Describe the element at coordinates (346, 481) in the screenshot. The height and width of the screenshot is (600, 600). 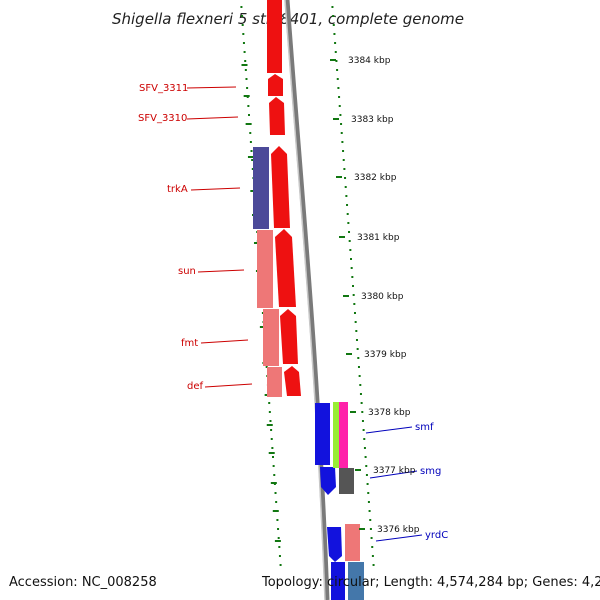
I see `smg-gray-block` at that location.